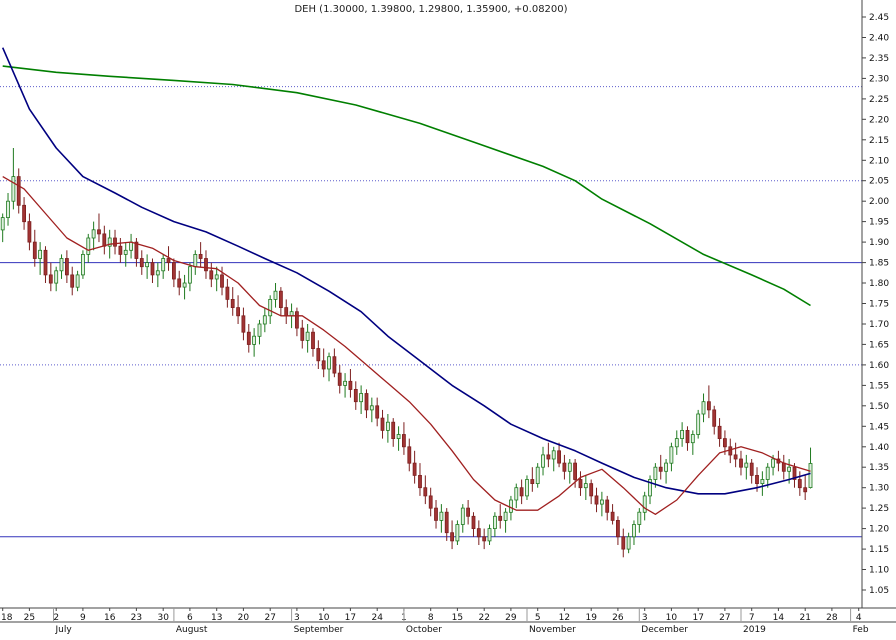  What do you see at coordinates (377, 618) in the screenshot?
I see `x-axis-label: 24` at bounding box center [377, 618].